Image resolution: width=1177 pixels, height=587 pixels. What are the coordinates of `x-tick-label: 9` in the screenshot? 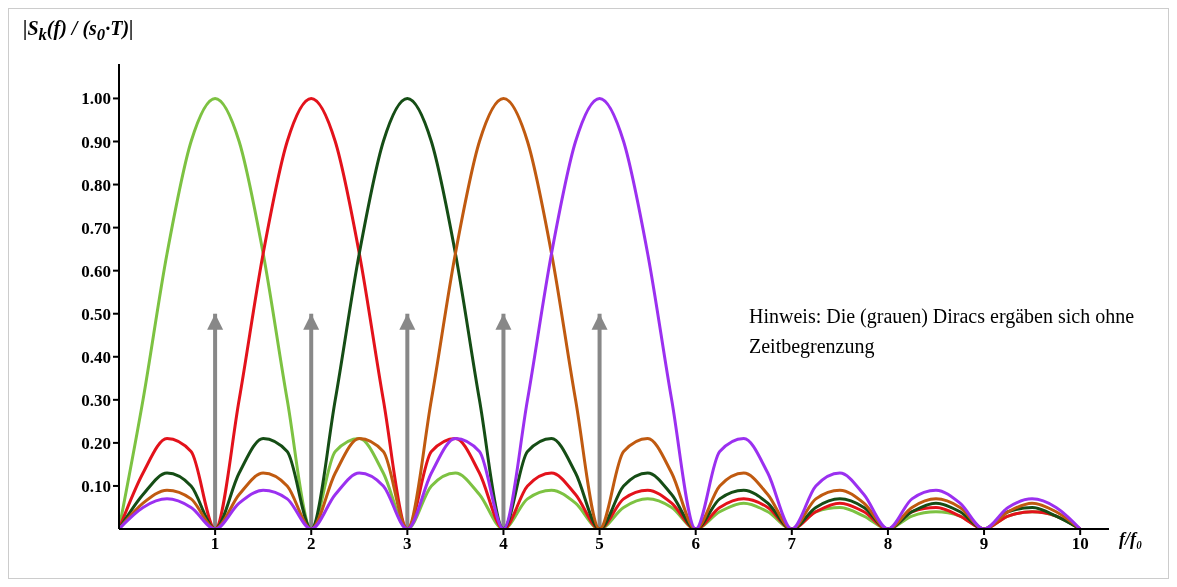 It's located at (984, 544).